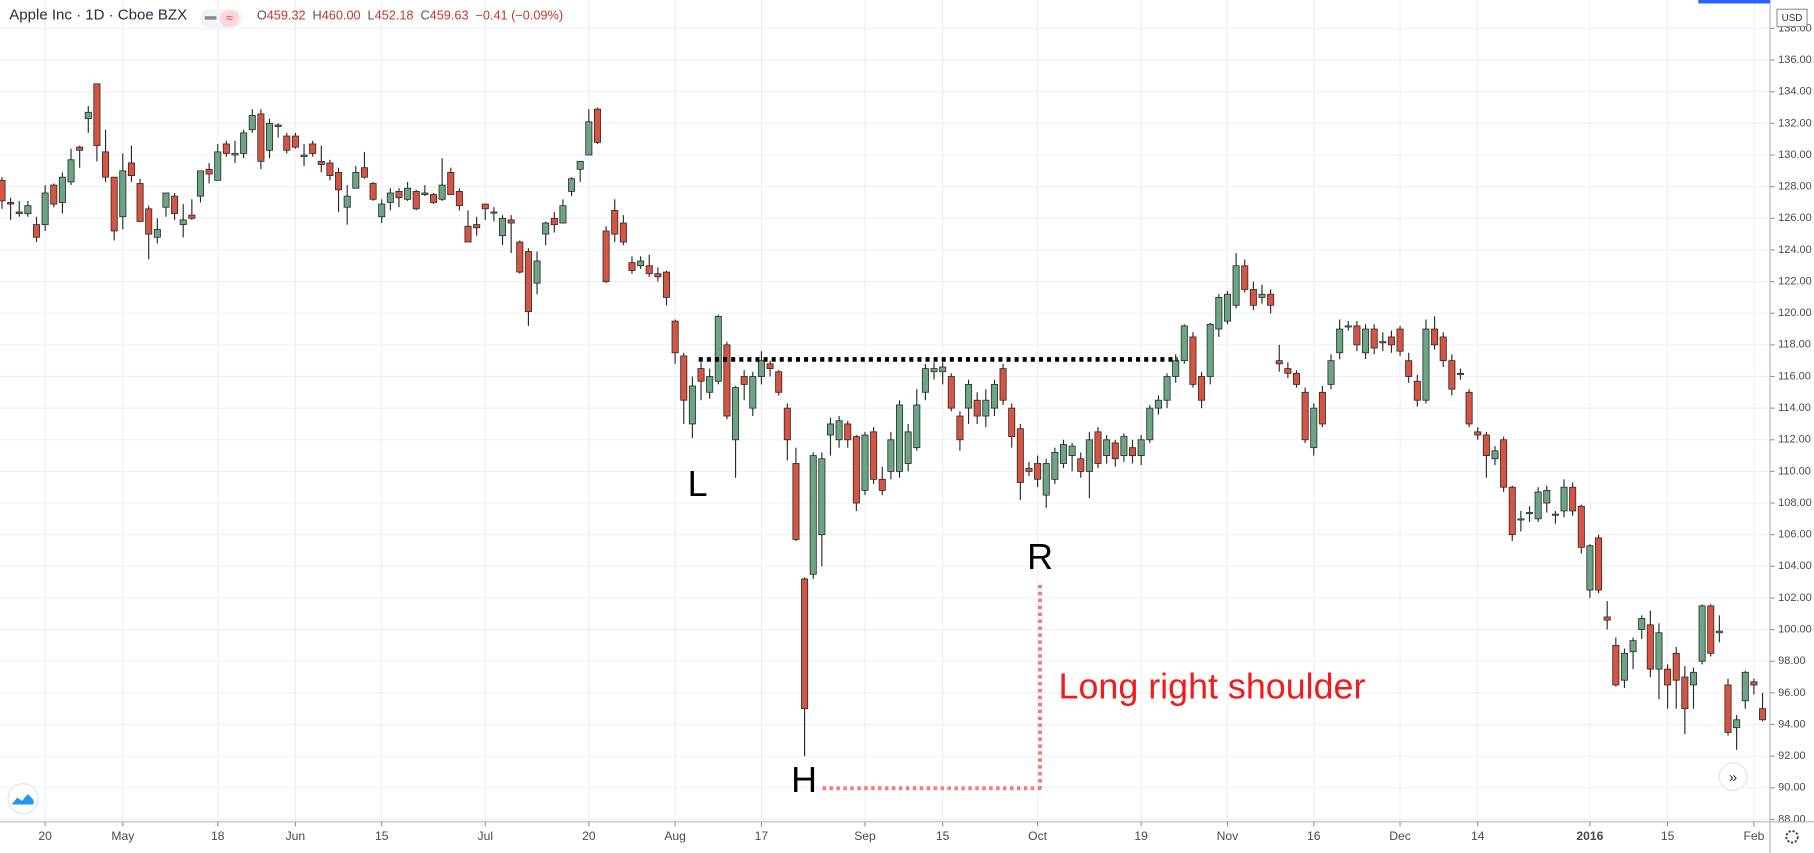  What do you see at coordinates (45, 836) in the screenshot?
I see `x-tick-label: 20` at bounding box center [45, 836].